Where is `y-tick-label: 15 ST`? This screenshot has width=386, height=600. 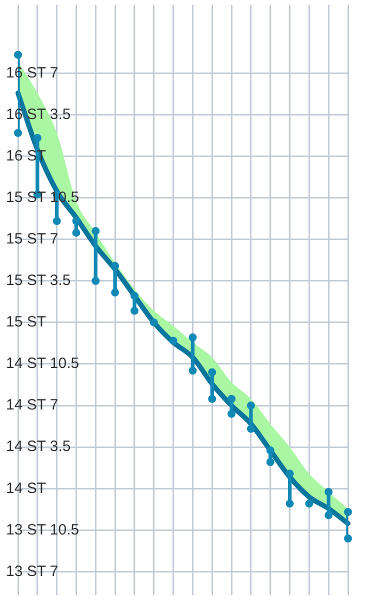
y-tick-label: 15 ST is located at coordinates (26, 322).